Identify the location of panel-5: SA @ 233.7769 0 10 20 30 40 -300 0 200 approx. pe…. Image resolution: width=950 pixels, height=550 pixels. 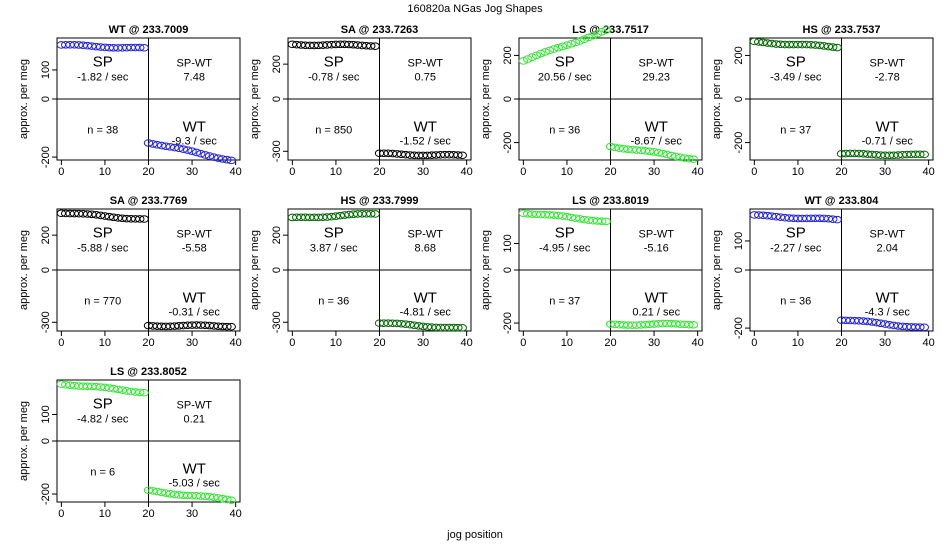
(130, 272).